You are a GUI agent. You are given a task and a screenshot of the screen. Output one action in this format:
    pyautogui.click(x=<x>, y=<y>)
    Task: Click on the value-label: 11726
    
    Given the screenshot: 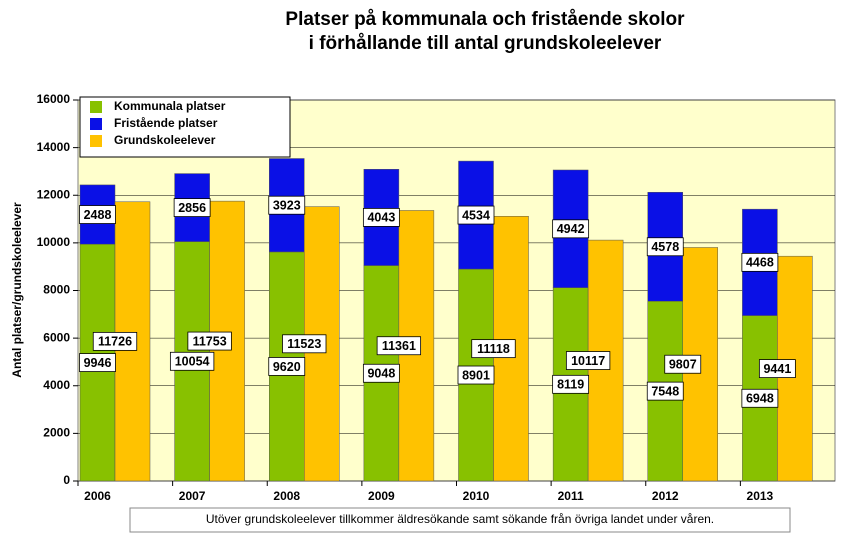 What is the action you would take?
    pyautogui.click(x=115, y=342)
    